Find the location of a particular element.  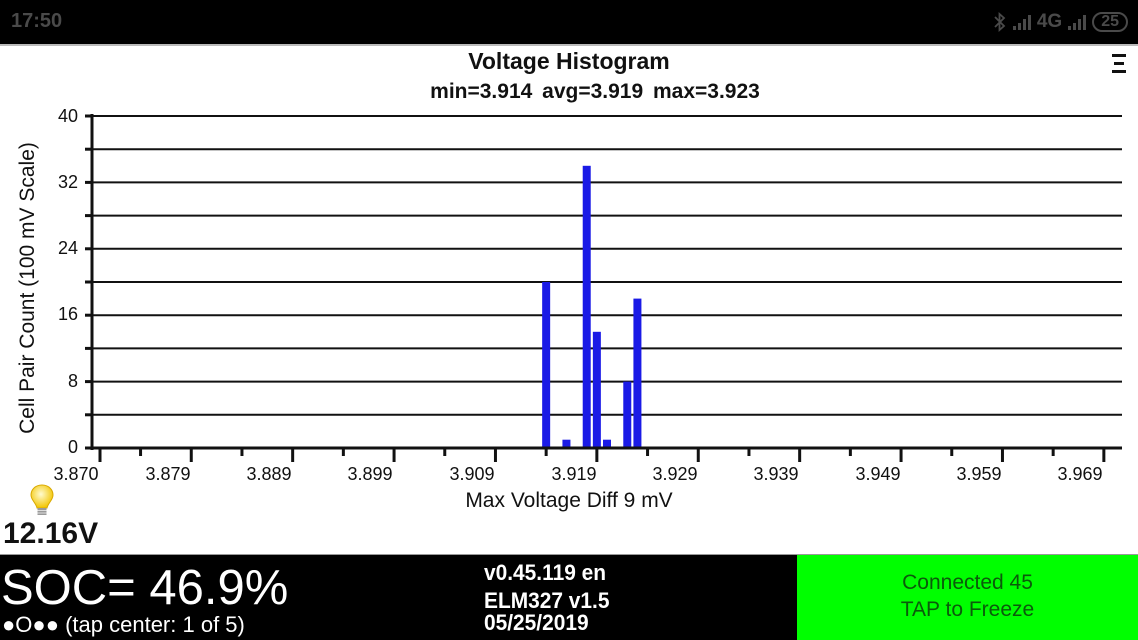

x-tick-label: 3.909 is located at coordinates (472, 474).